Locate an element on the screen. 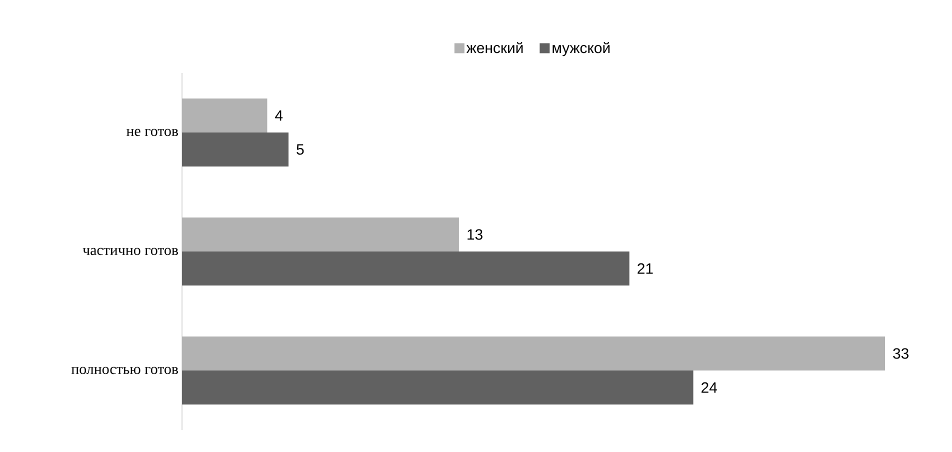 Image resolution: width=952 pixels, height=452 pixels. data-label: 21 is located at coordinates (645, 268).